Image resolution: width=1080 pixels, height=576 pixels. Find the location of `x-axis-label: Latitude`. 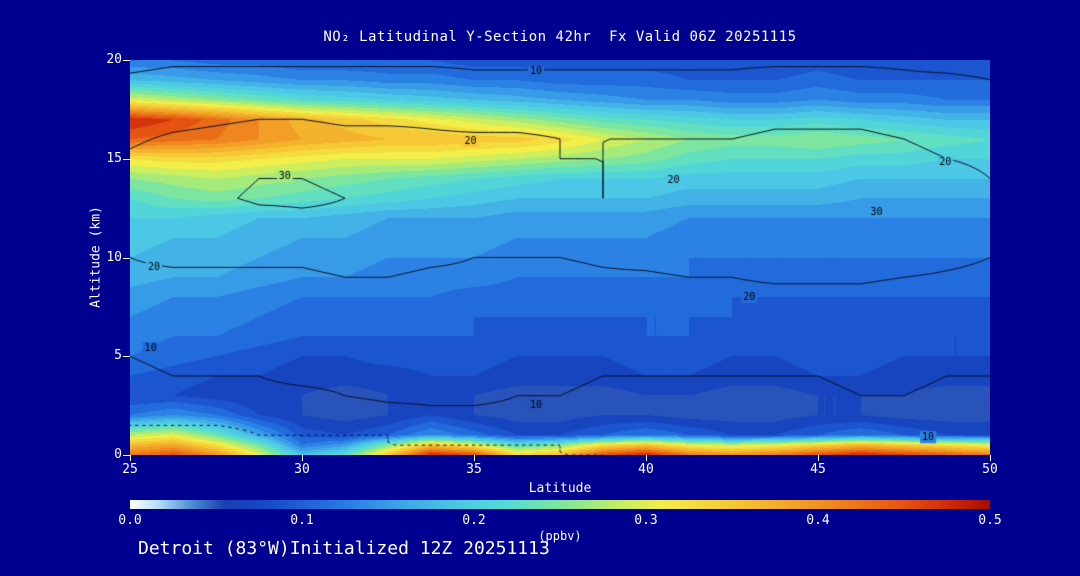

x-axis-label: Latitude is located at coordinates (560, 488).